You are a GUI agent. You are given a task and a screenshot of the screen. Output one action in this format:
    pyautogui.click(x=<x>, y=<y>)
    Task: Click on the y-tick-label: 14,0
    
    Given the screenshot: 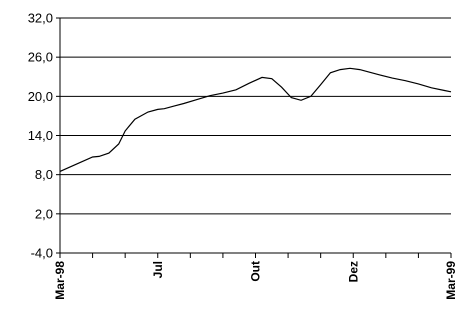 What is the action you would take?
    pyautogui.click(x=40, y=135)
    